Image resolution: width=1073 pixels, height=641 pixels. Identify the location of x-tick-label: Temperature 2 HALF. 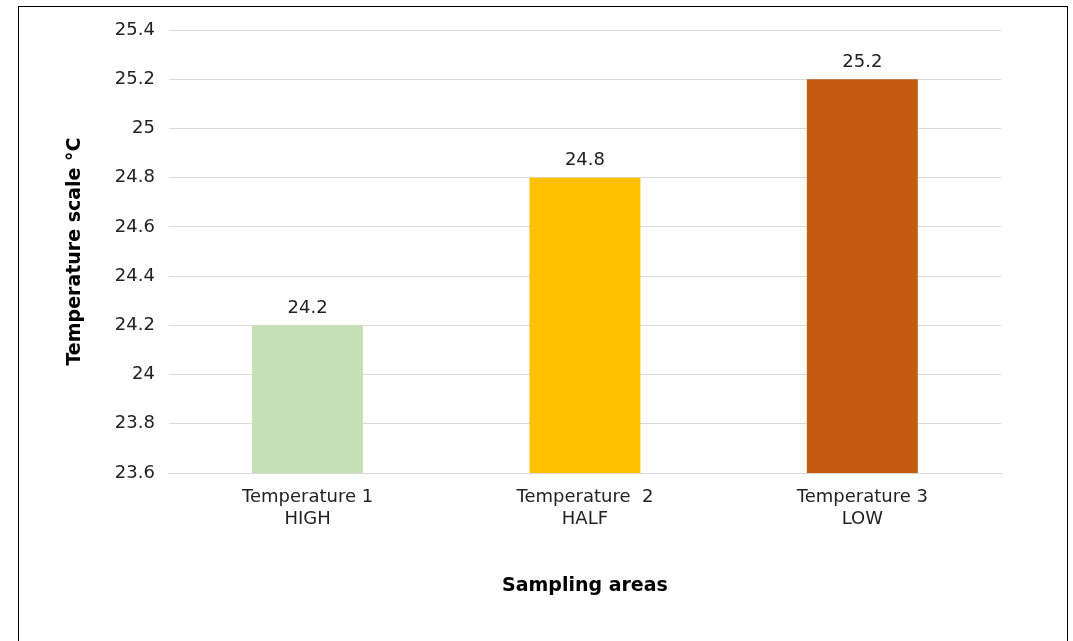
(584, 507).